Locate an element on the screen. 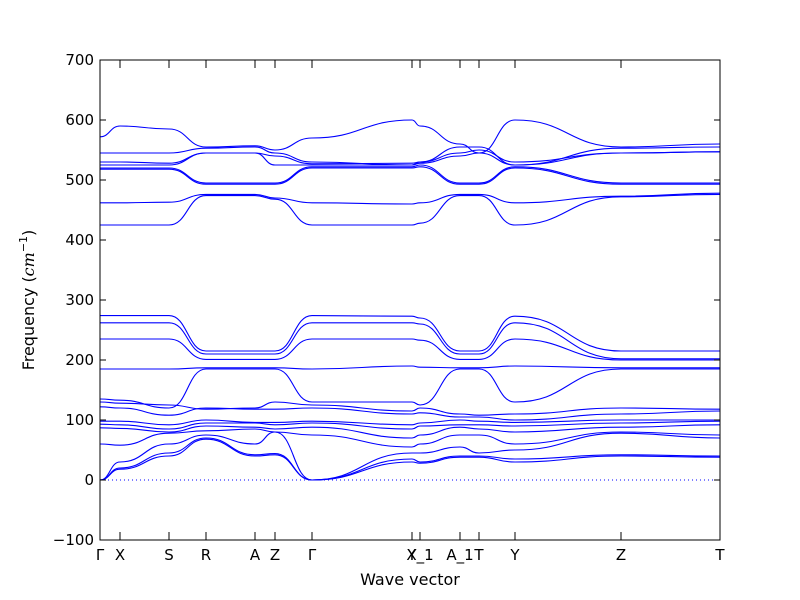  y-axis-label-unit: cm is located at coordinates (28, 264).